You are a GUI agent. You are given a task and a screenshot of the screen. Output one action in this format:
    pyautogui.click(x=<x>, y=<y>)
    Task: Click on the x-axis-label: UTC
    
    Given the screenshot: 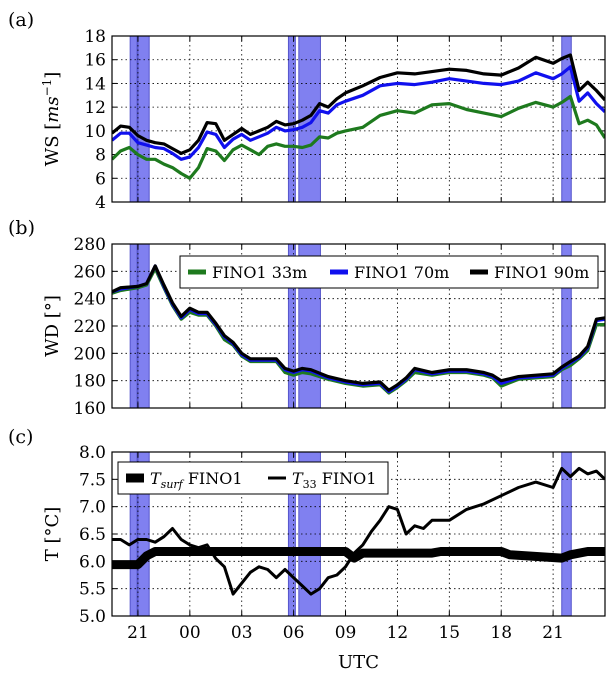 What is the action you would take?
    pyautogui.click(x=358, y=662)
    